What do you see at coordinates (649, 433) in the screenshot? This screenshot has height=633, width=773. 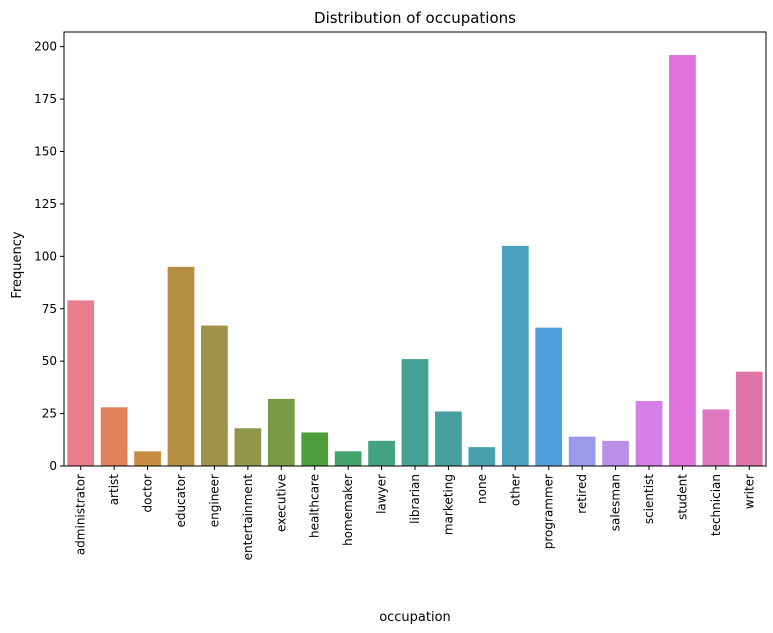 I see `bar-scientist` at bounding box center [649, 433].